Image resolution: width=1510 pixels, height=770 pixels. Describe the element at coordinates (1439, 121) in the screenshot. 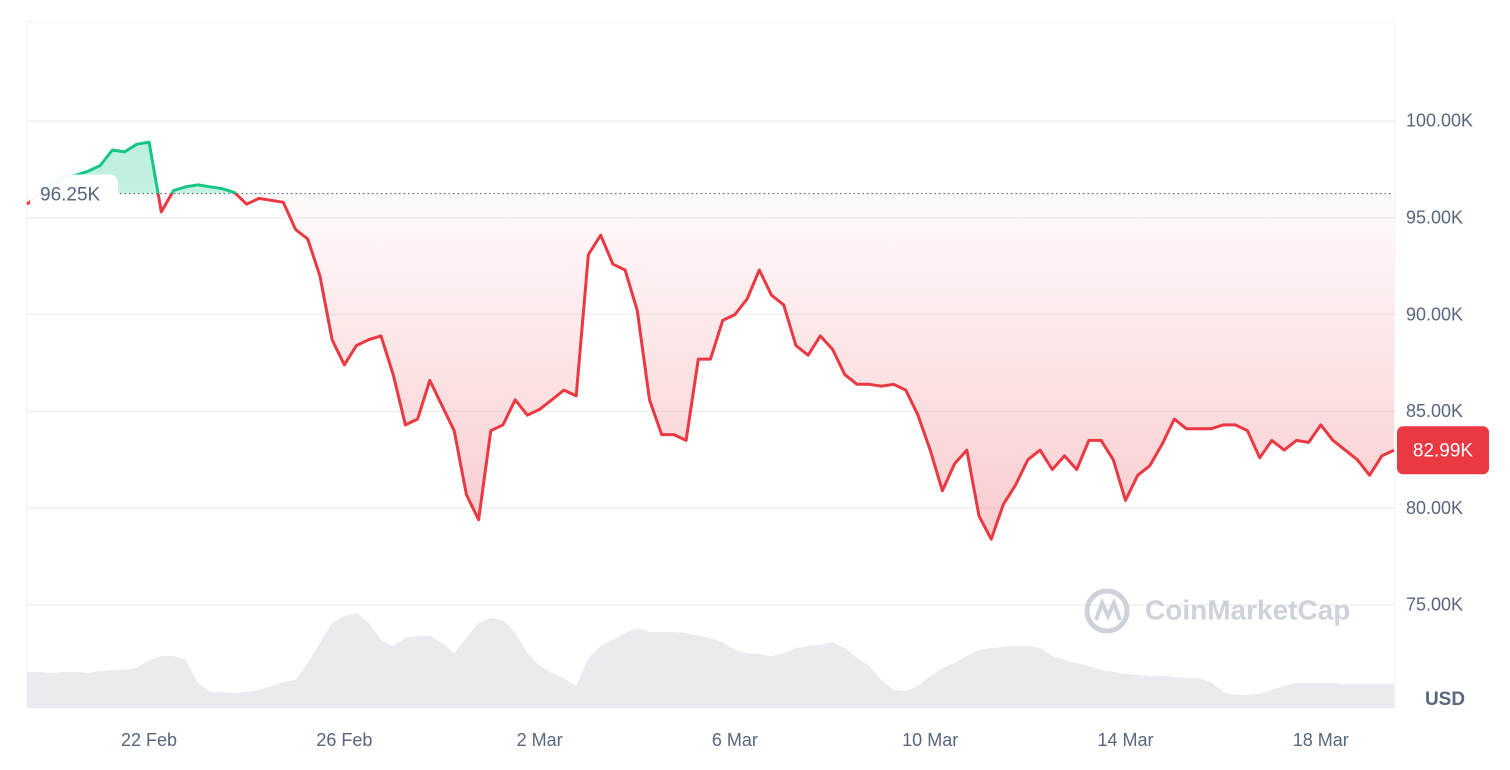

I see `y-tick-label: 100.00K` at that location.